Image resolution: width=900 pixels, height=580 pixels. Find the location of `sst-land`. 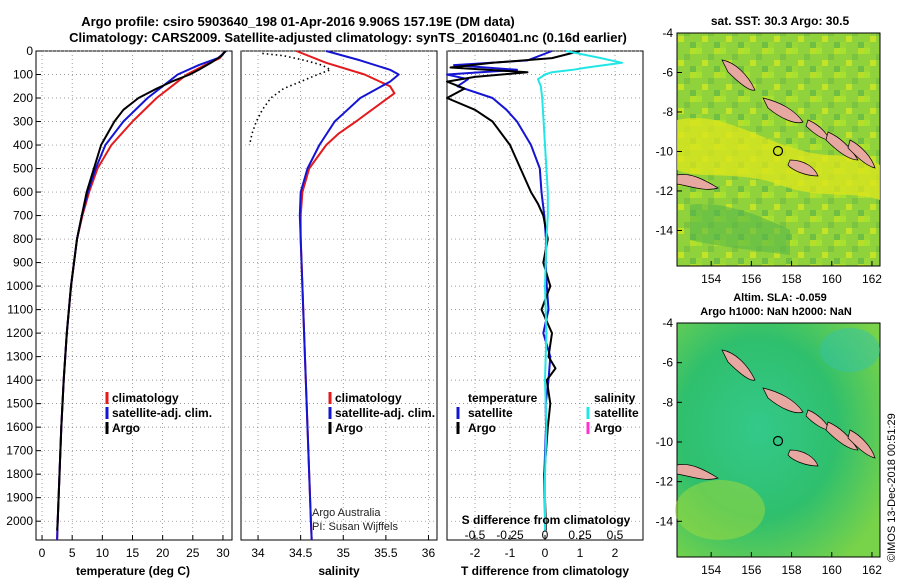

sst-land is located at coordinates (776, 124).